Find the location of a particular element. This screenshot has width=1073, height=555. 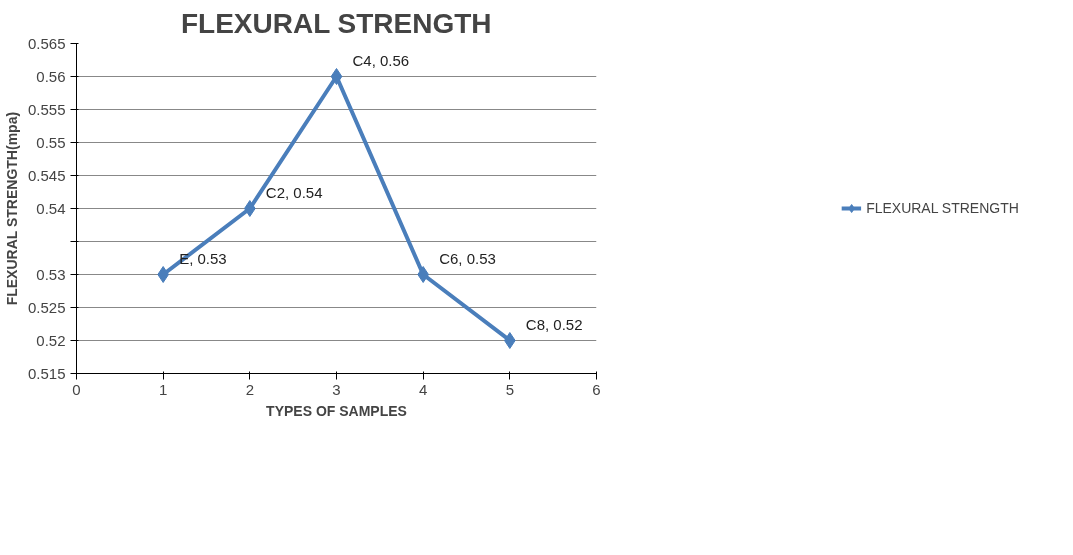

x-tick-label: 3 is located at coordinates (336, 389).